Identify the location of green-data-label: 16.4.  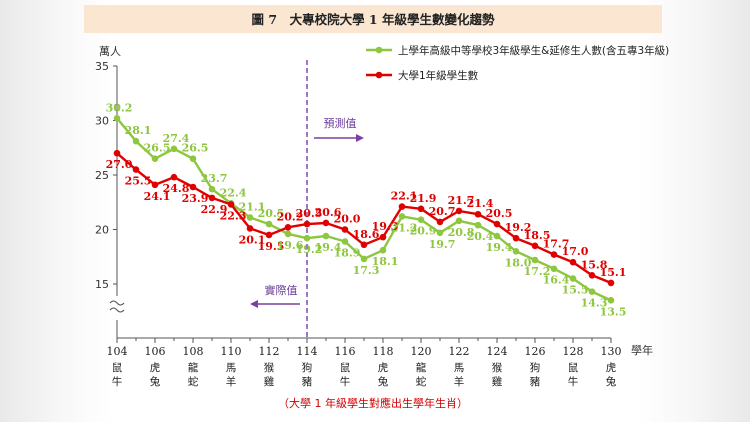
(556, 280).